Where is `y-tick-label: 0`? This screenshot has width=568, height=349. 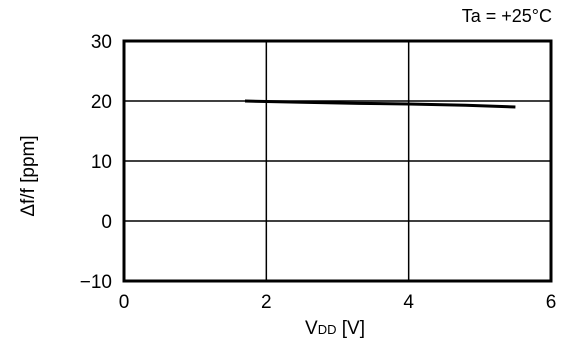 y-tick-label: 0 is located at coordinates (106, 222).